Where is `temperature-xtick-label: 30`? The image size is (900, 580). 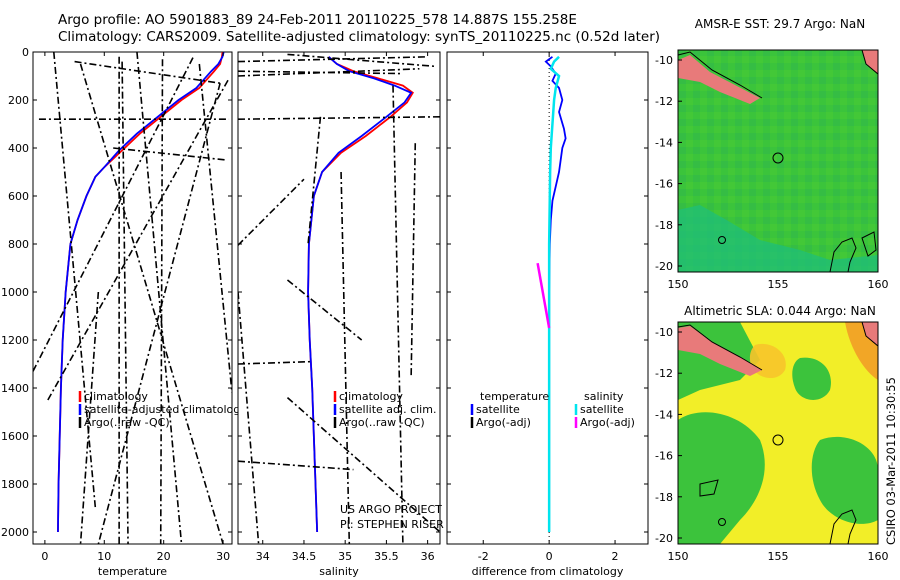 temperature-xtick-label: 30 is located at coordinates (223, 556).